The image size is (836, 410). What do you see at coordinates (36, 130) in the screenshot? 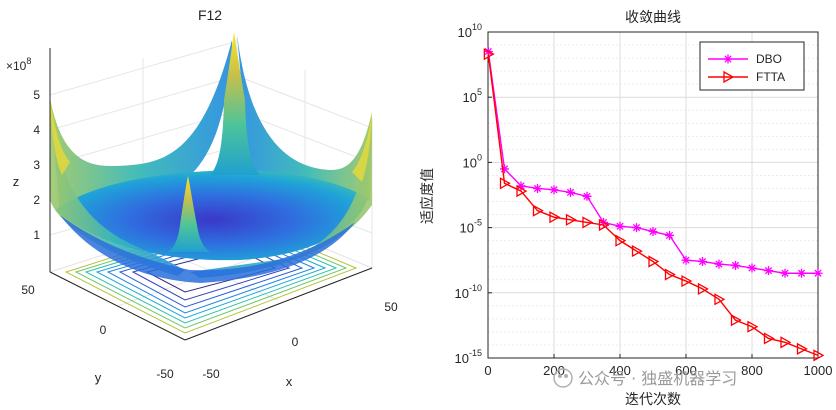
I see `z-tick-4: 4` at bounding box center [36, 130].